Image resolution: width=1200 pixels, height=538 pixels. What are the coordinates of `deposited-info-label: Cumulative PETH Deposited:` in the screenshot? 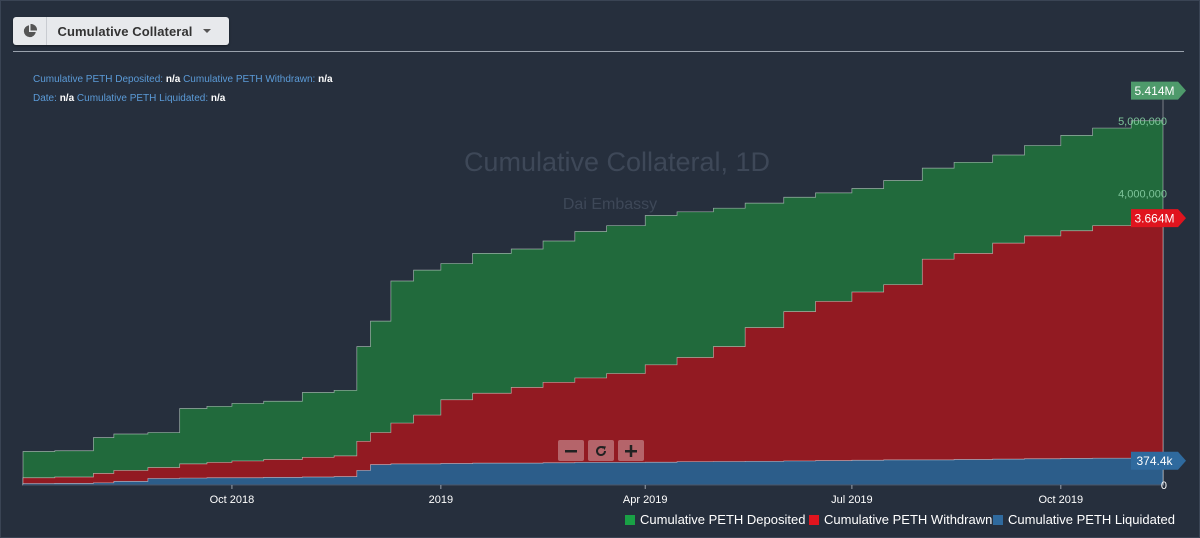 It's located at (98, 79).